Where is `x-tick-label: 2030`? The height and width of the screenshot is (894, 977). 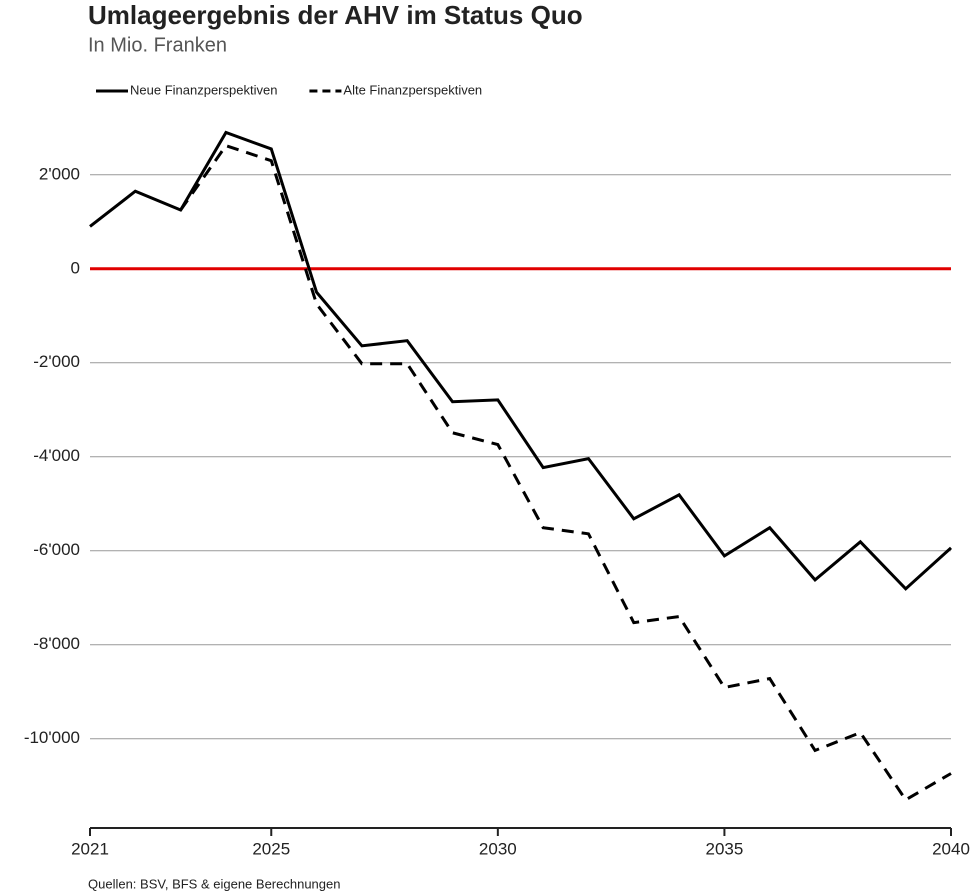 x-tick-label: 2030 is located at coordinates (498, 848).